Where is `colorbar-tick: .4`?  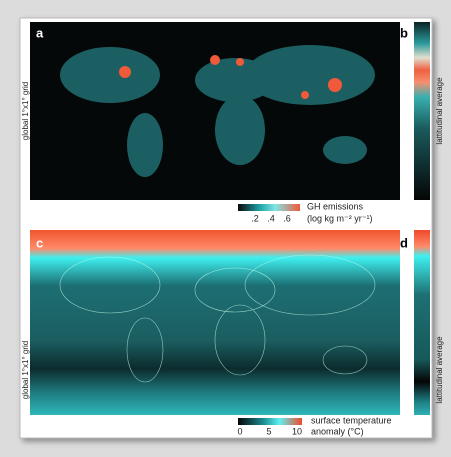
colorbar-tick: .4 is located at coordinates (271, 218).